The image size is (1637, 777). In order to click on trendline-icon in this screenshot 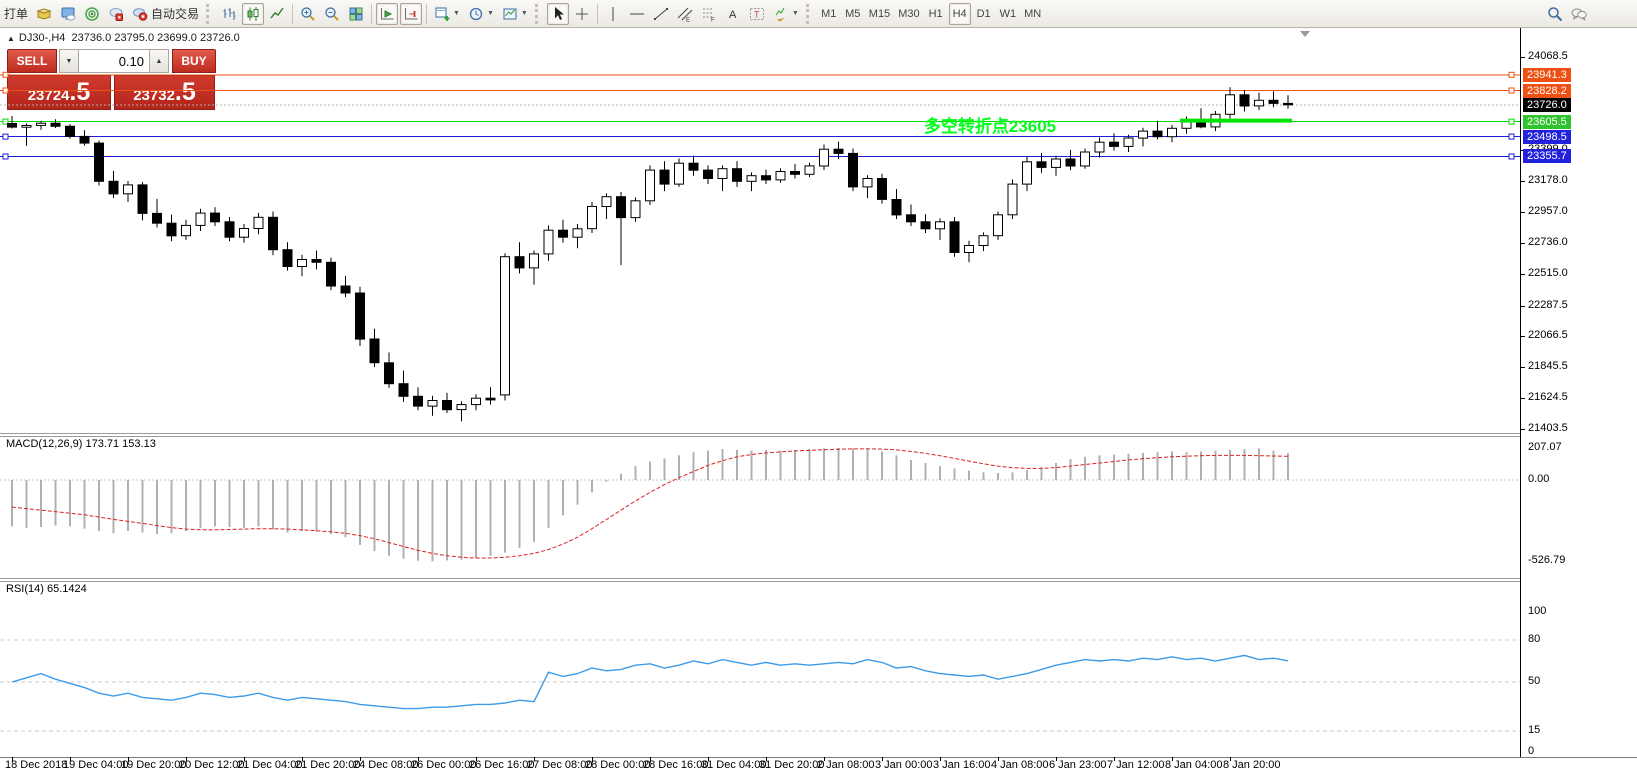, I will do `click(661, 14)`.